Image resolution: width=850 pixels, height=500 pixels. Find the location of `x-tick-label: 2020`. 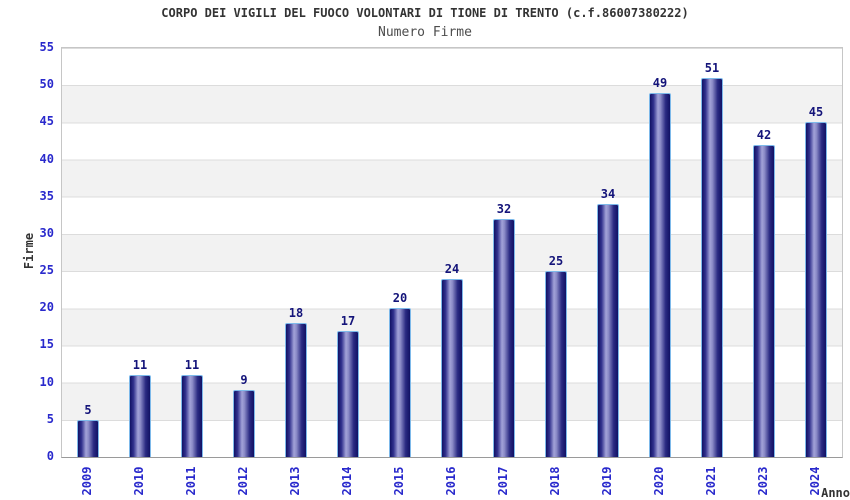

x-tick-label: 2020 is located at coordinates (659, 481).